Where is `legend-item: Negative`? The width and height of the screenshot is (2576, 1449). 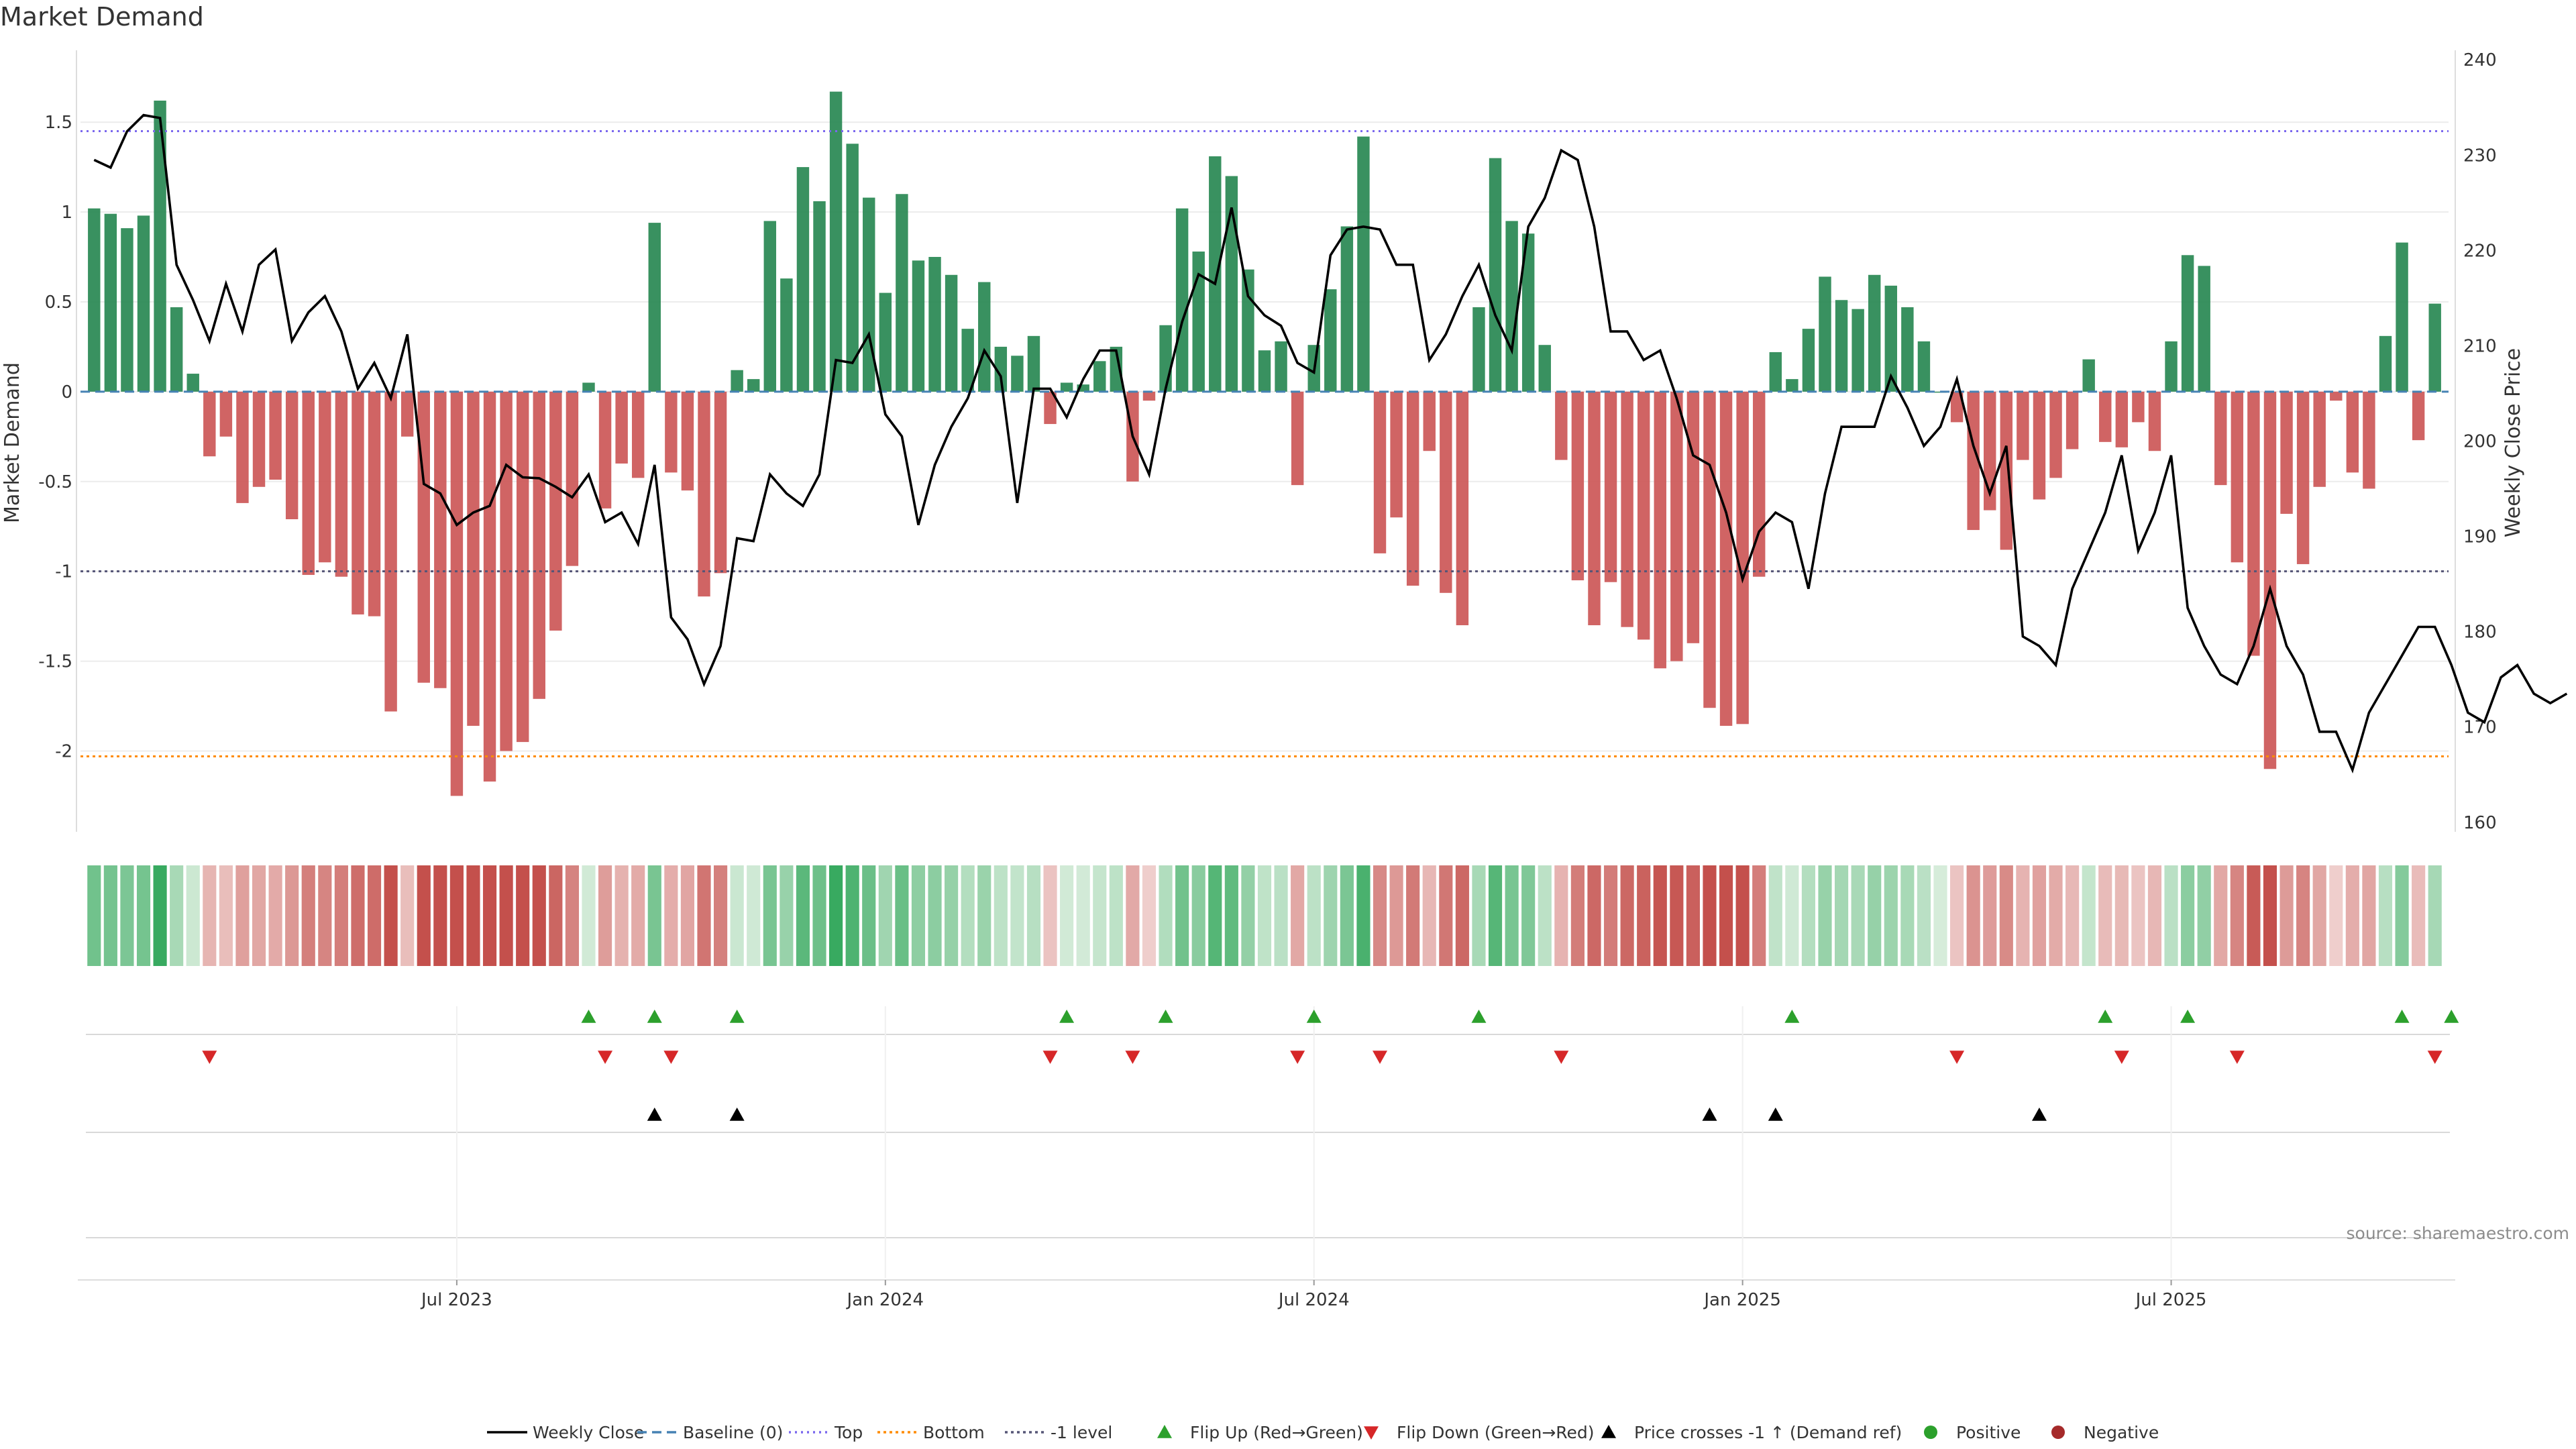 legend-item: Negative is located at coordinates (2105, 1432).